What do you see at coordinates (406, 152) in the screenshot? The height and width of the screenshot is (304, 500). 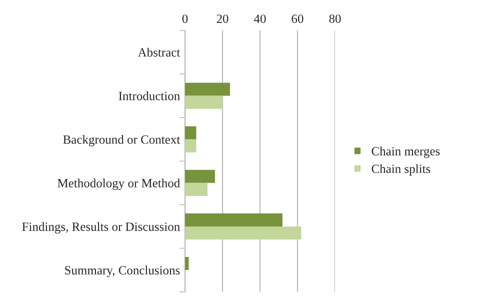 I see `legend-label: Chain merges` at bounding box center [406, 152].